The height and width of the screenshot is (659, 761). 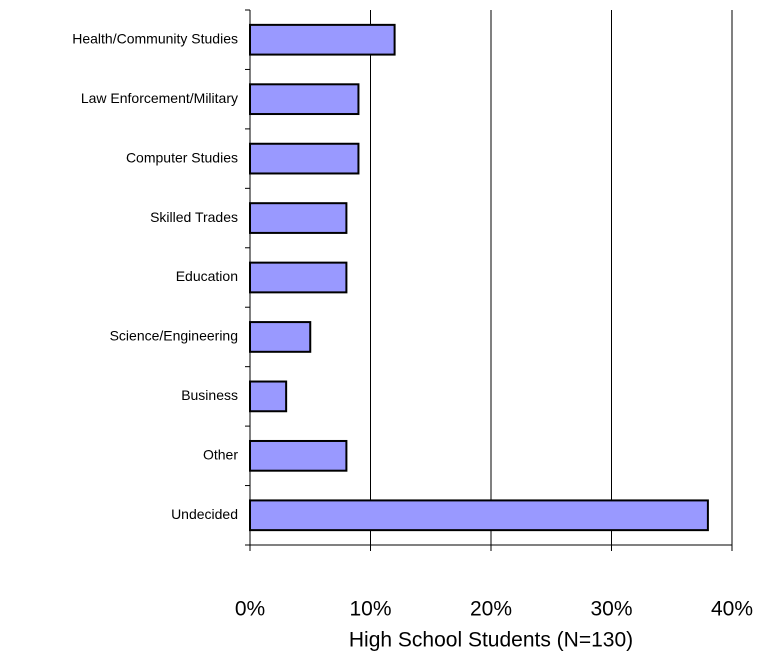 What do you see at coordinates (732, 609) in the screenshot?
I see `x-tick-label: 40%` at bounding box center [732, 609].